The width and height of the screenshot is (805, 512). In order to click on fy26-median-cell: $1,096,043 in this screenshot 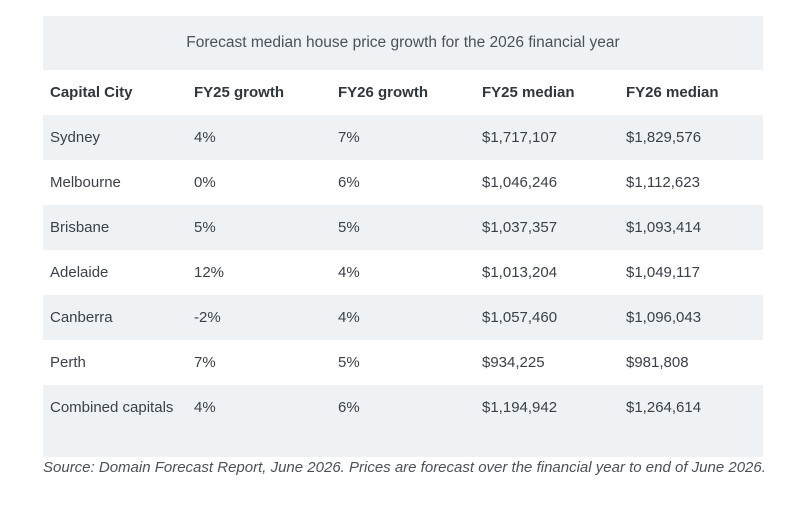, I will do `click(691, 317)`.